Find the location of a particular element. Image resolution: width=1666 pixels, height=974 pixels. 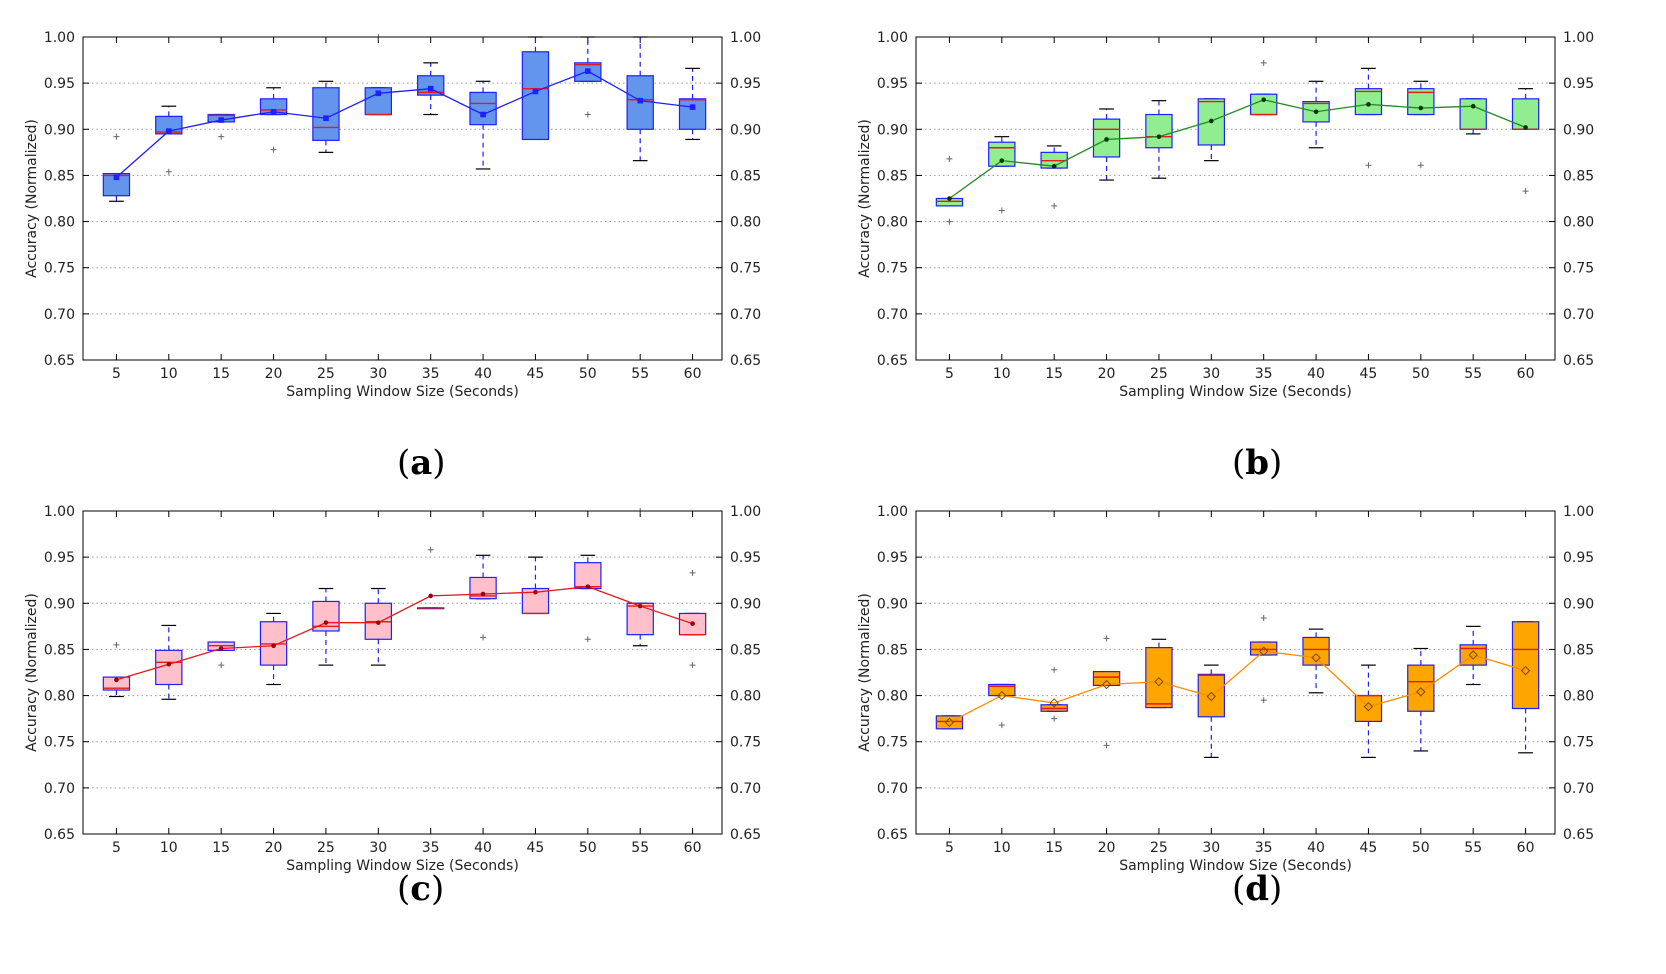

y-tick-label-right: 0.70 is located at coordinates (745, 789).